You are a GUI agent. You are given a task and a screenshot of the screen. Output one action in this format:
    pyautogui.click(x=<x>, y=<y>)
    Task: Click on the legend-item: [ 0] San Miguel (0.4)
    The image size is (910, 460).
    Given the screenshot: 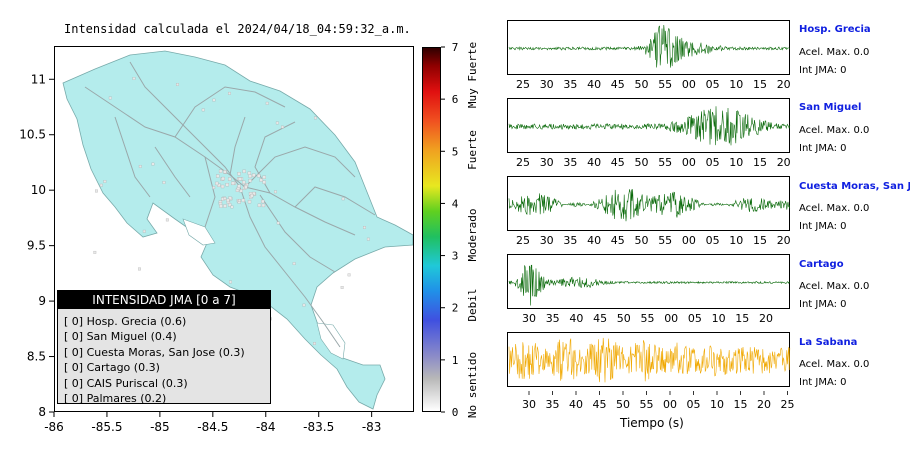 What is the action you would take?
    pyautogui.click(x=120, y=337)
    